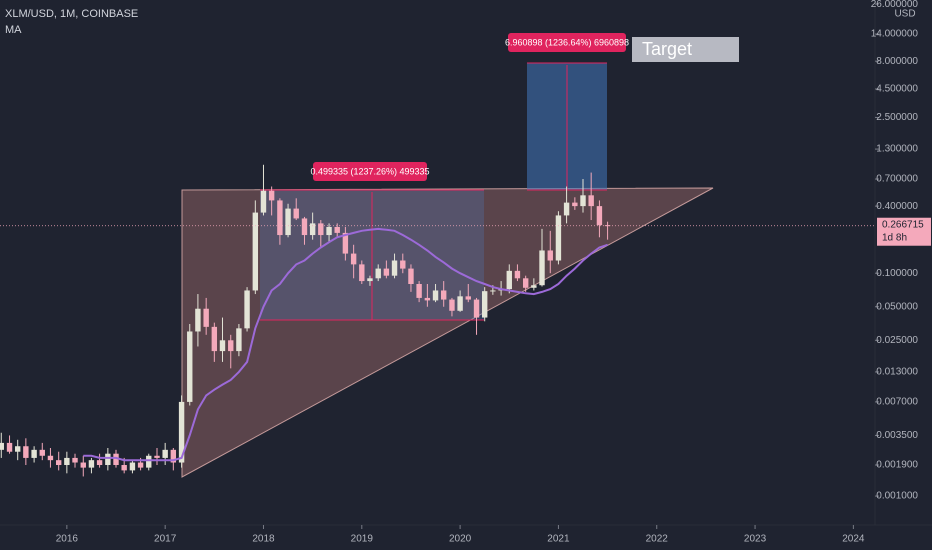  I want to click on y-tick-label: 0.050000, so click(897, 306).